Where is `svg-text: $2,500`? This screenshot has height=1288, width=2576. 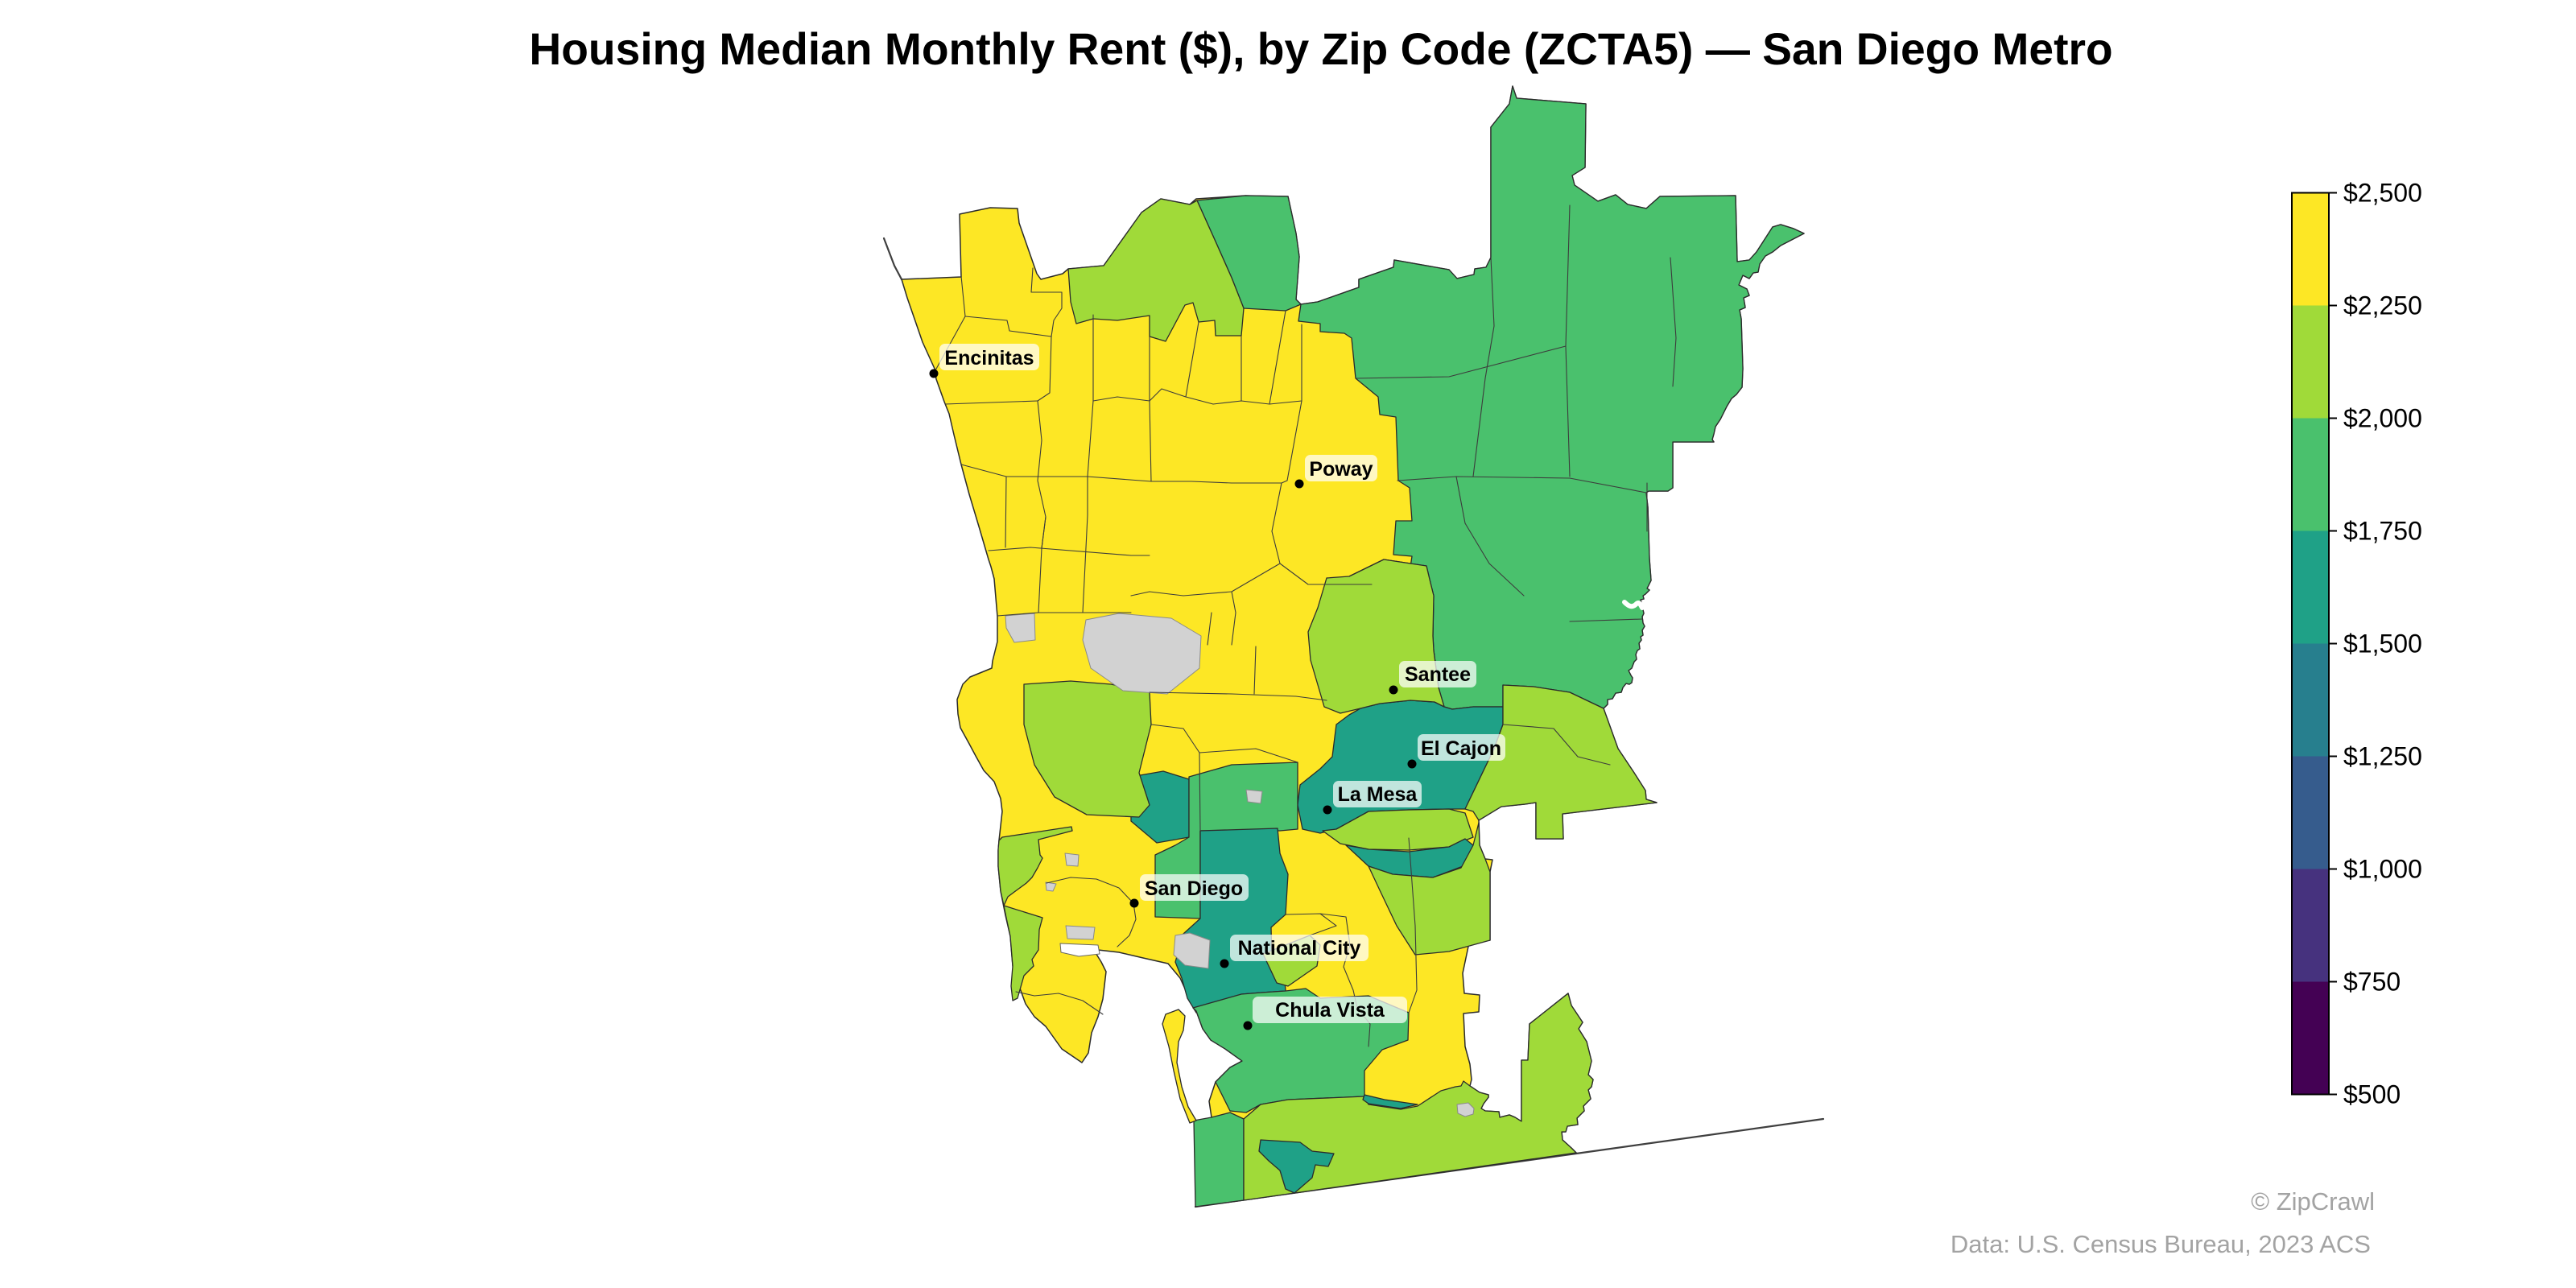
svg-text: $2,500 is located at coordinates (2382, 193).